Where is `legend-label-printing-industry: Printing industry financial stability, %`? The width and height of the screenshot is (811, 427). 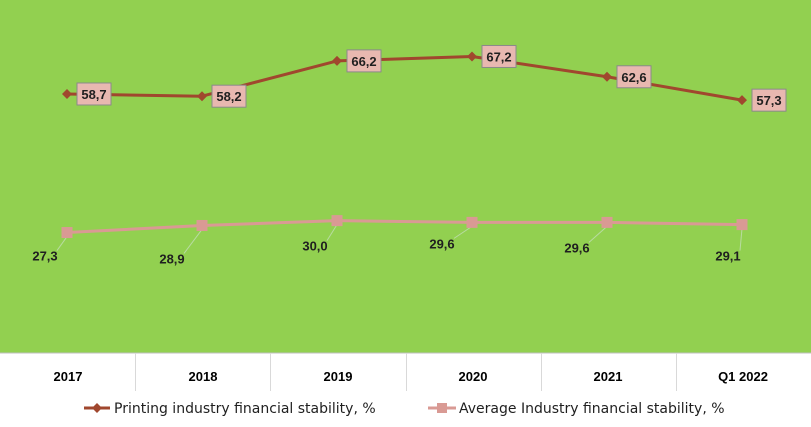 legend-label-printing-industry: Printing industry financial stability, % is located at coordinates (245, 409).